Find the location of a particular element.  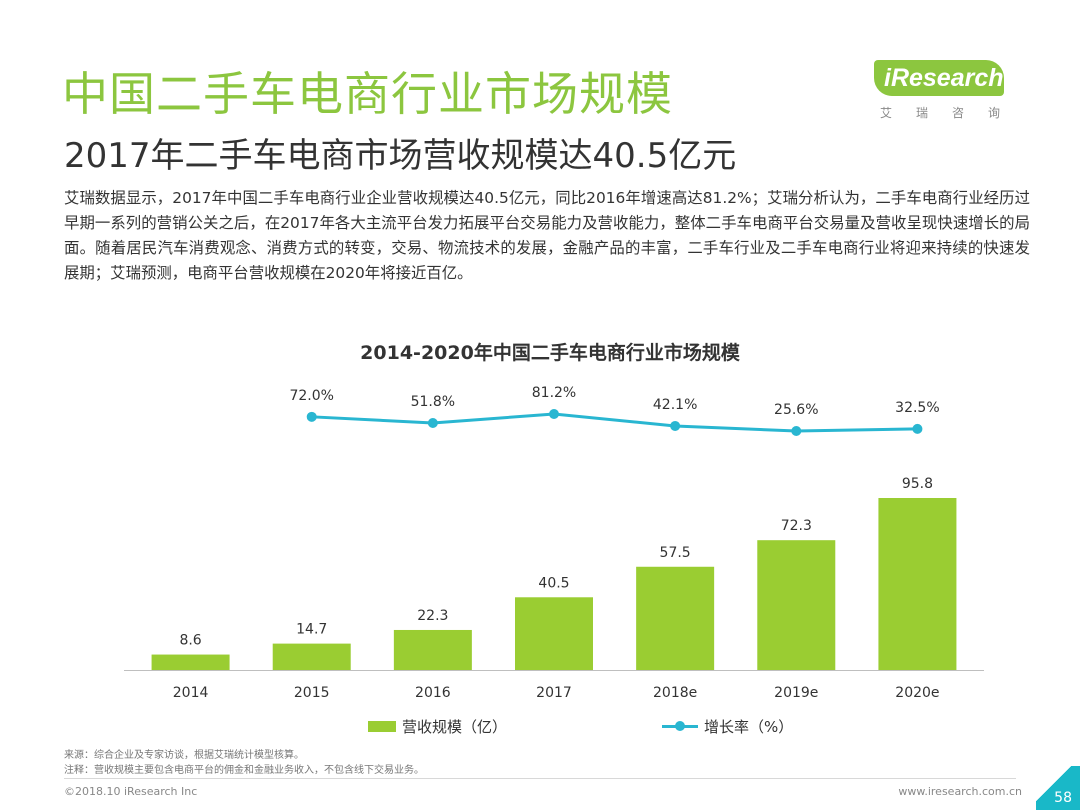

logo-swoosh is located at coordinates (939, 78).